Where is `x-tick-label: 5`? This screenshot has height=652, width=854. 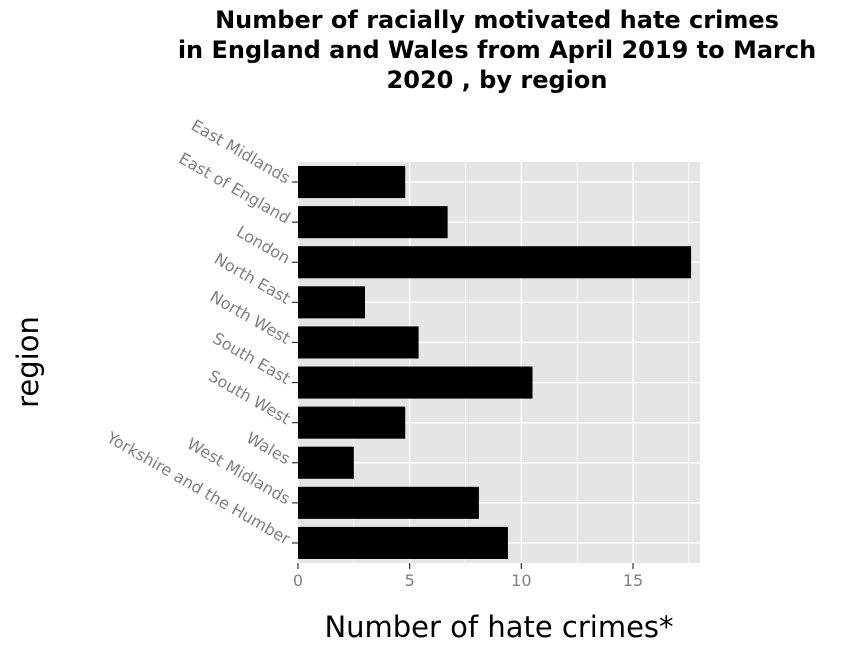 x-tick-label: 5 is located at coordinates (410, 580).